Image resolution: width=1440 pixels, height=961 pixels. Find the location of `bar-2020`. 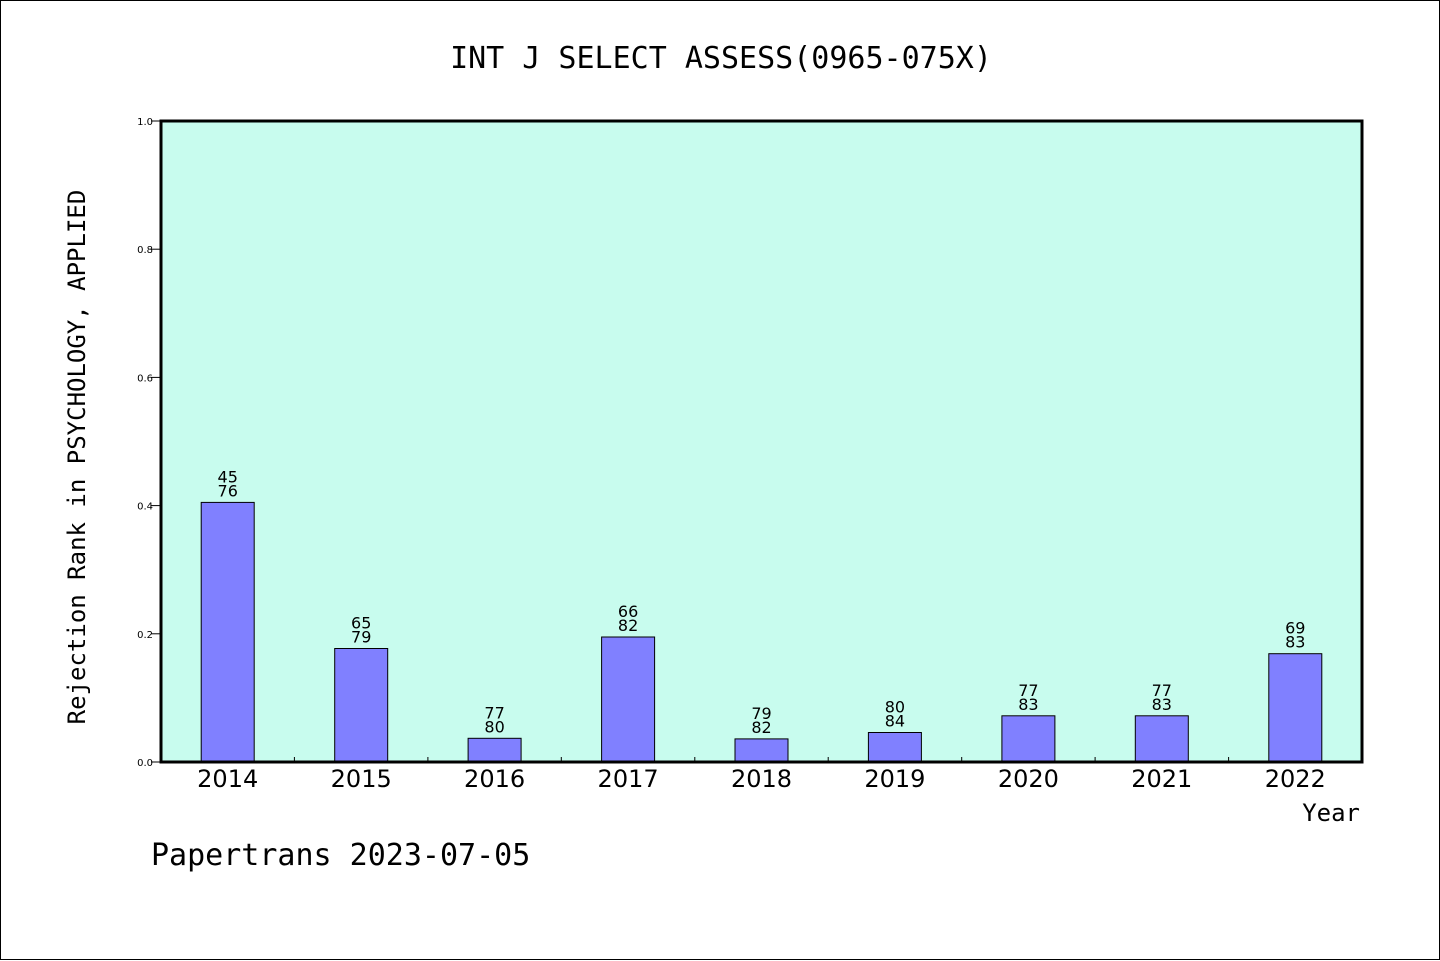

bar-2020 is located at coordinates (1028, 739).